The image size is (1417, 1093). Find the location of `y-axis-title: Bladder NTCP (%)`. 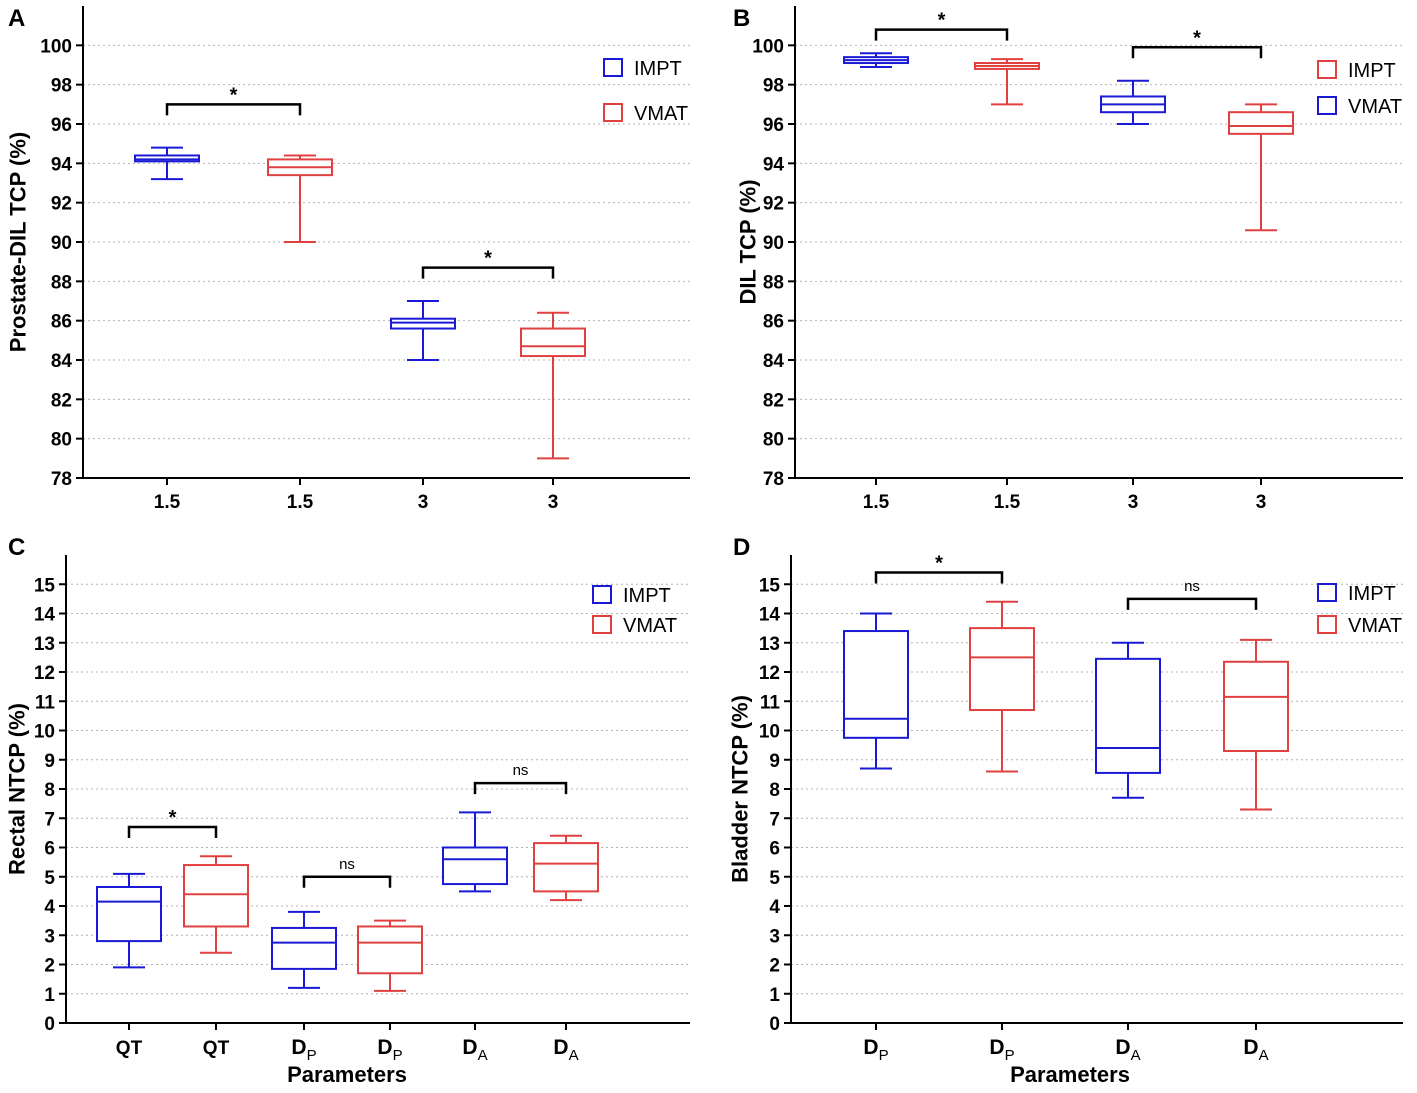

y-axis-title: Bladder NTCP (%) is located at coordinates (740, 789).